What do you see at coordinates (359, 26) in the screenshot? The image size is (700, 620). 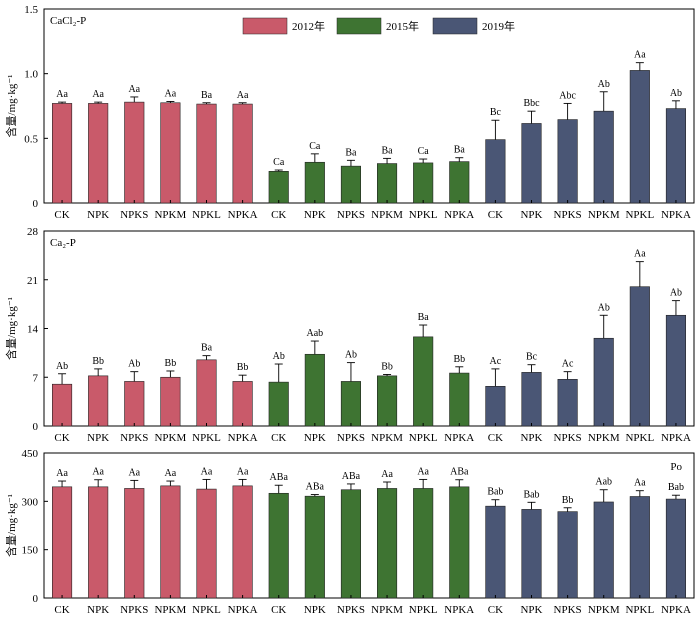 I see `legend-swatch` at bounding box center [359, 26].